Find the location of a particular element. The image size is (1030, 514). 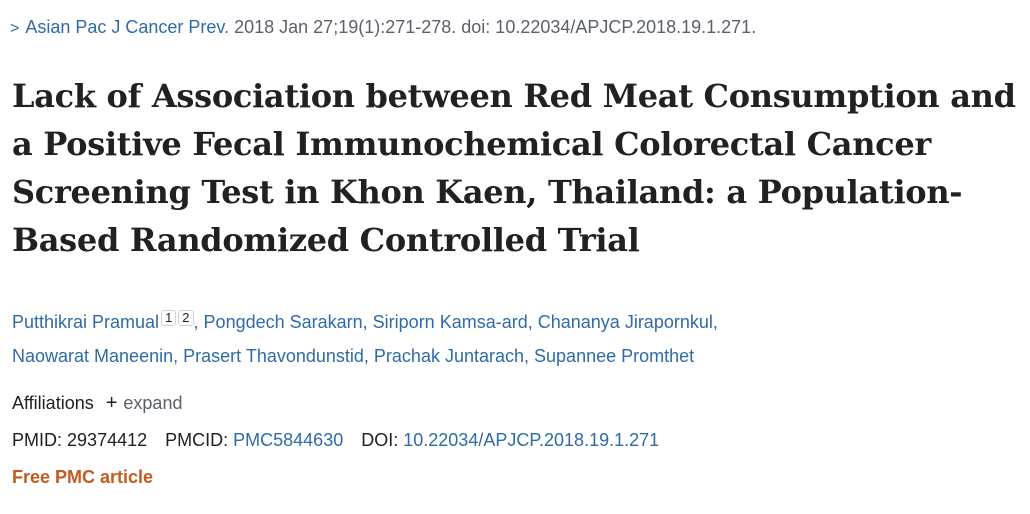

author-link: Siriporn Kamsa-ard is located at coordinates (450, 322).